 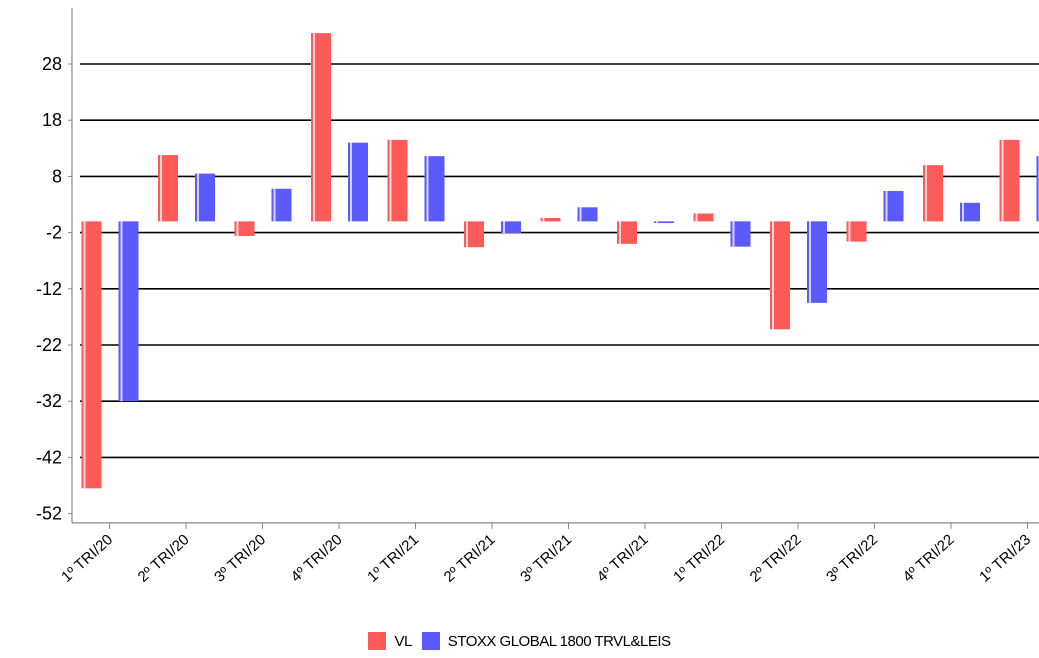 I want to click on legend: VL STOXX GLOBAL 1800 TRVL&LEIS, so click(x=519, y=641).